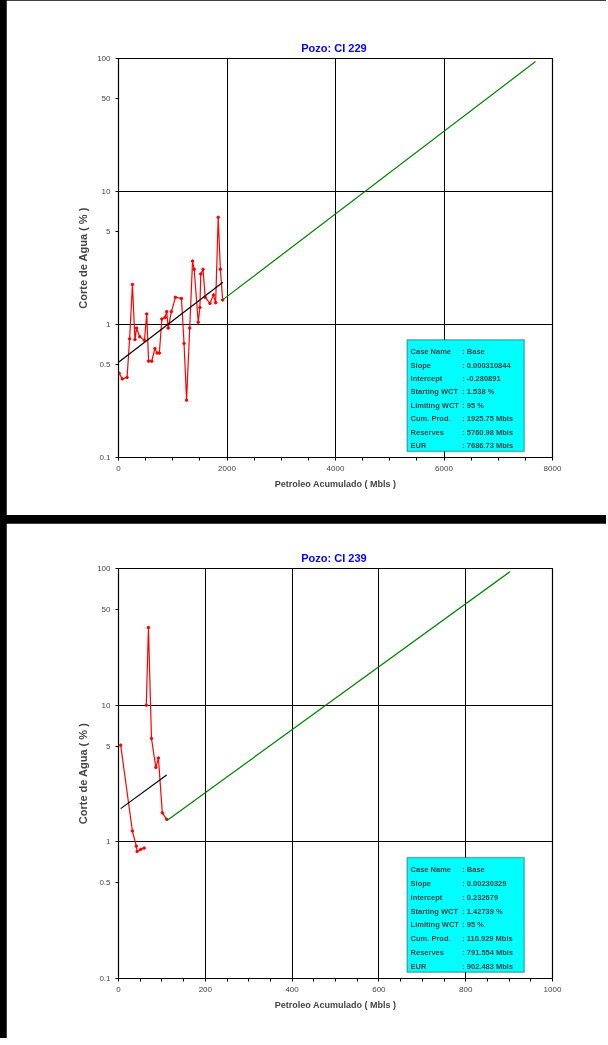 Image resolution: width=608 pixels, height=1045 pixels. I want to click on x-tick-label: 8000, so click(552, 468).